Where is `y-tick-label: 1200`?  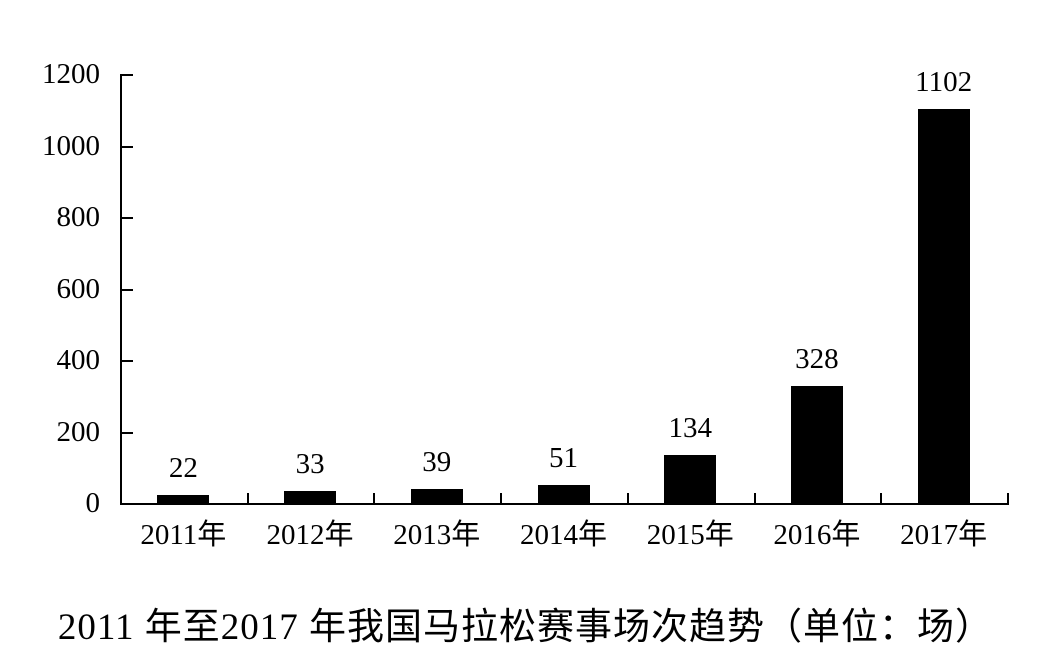
y-tick-label: 1200 is located at coordinates (71, 74).